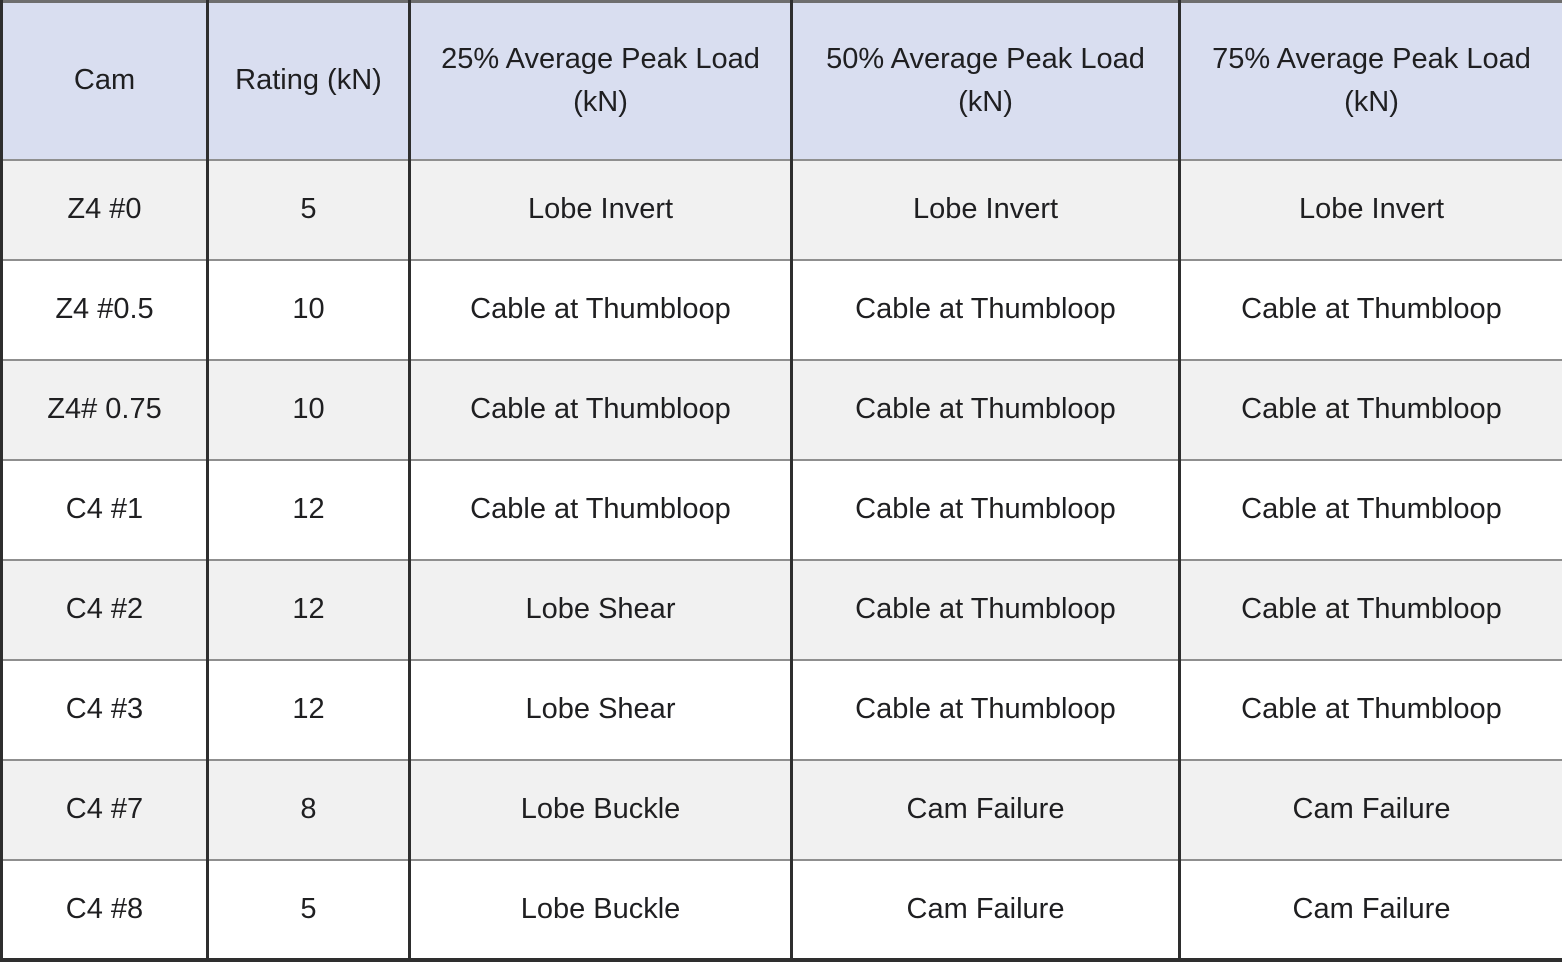  Describe the element at coordinates (985, 80) in the screenshot. I see `header-50pct-load: 50% Average Peak Load (kN)` at that location.